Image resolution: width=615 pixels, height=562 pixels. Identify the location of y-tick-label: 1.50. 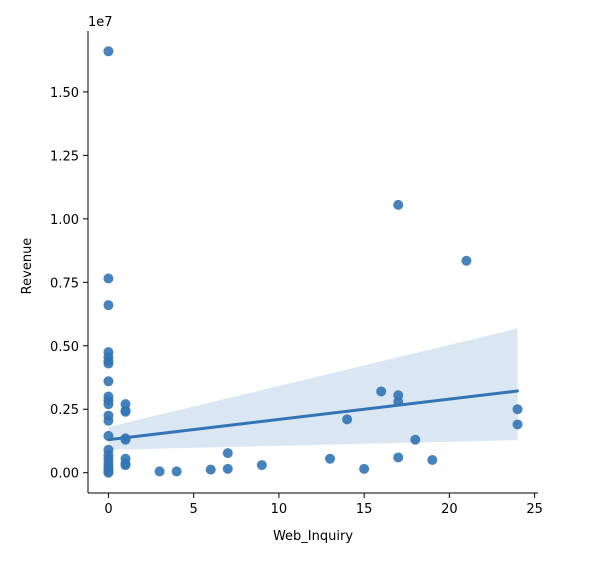
(64, 93).